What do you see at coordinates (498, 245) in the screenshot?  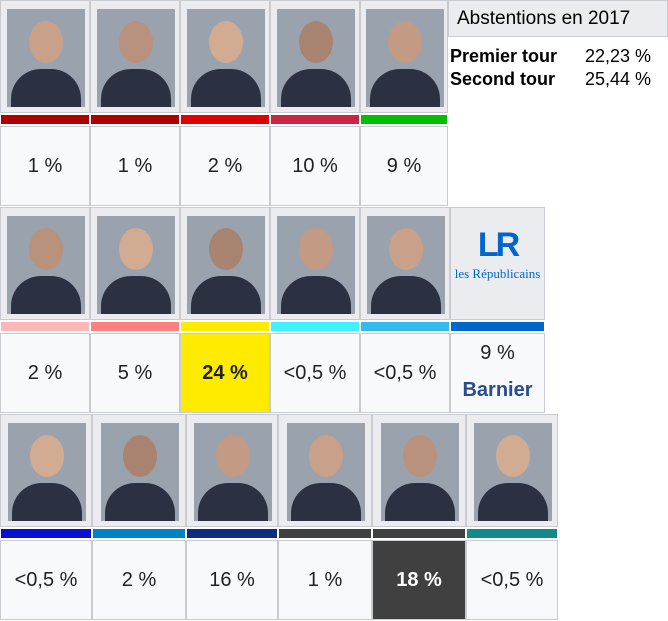 I see `logo-mark: LR` at bounding box center [498, 245].